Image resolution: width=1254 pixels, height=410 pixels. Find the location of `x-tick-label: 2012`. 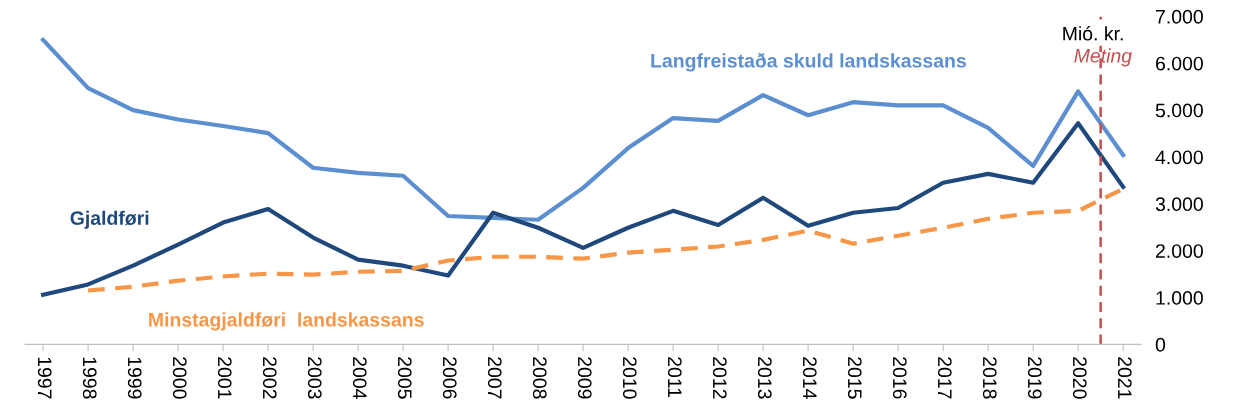

x-tick-label: 2012 is located at coordinates (719, 378).